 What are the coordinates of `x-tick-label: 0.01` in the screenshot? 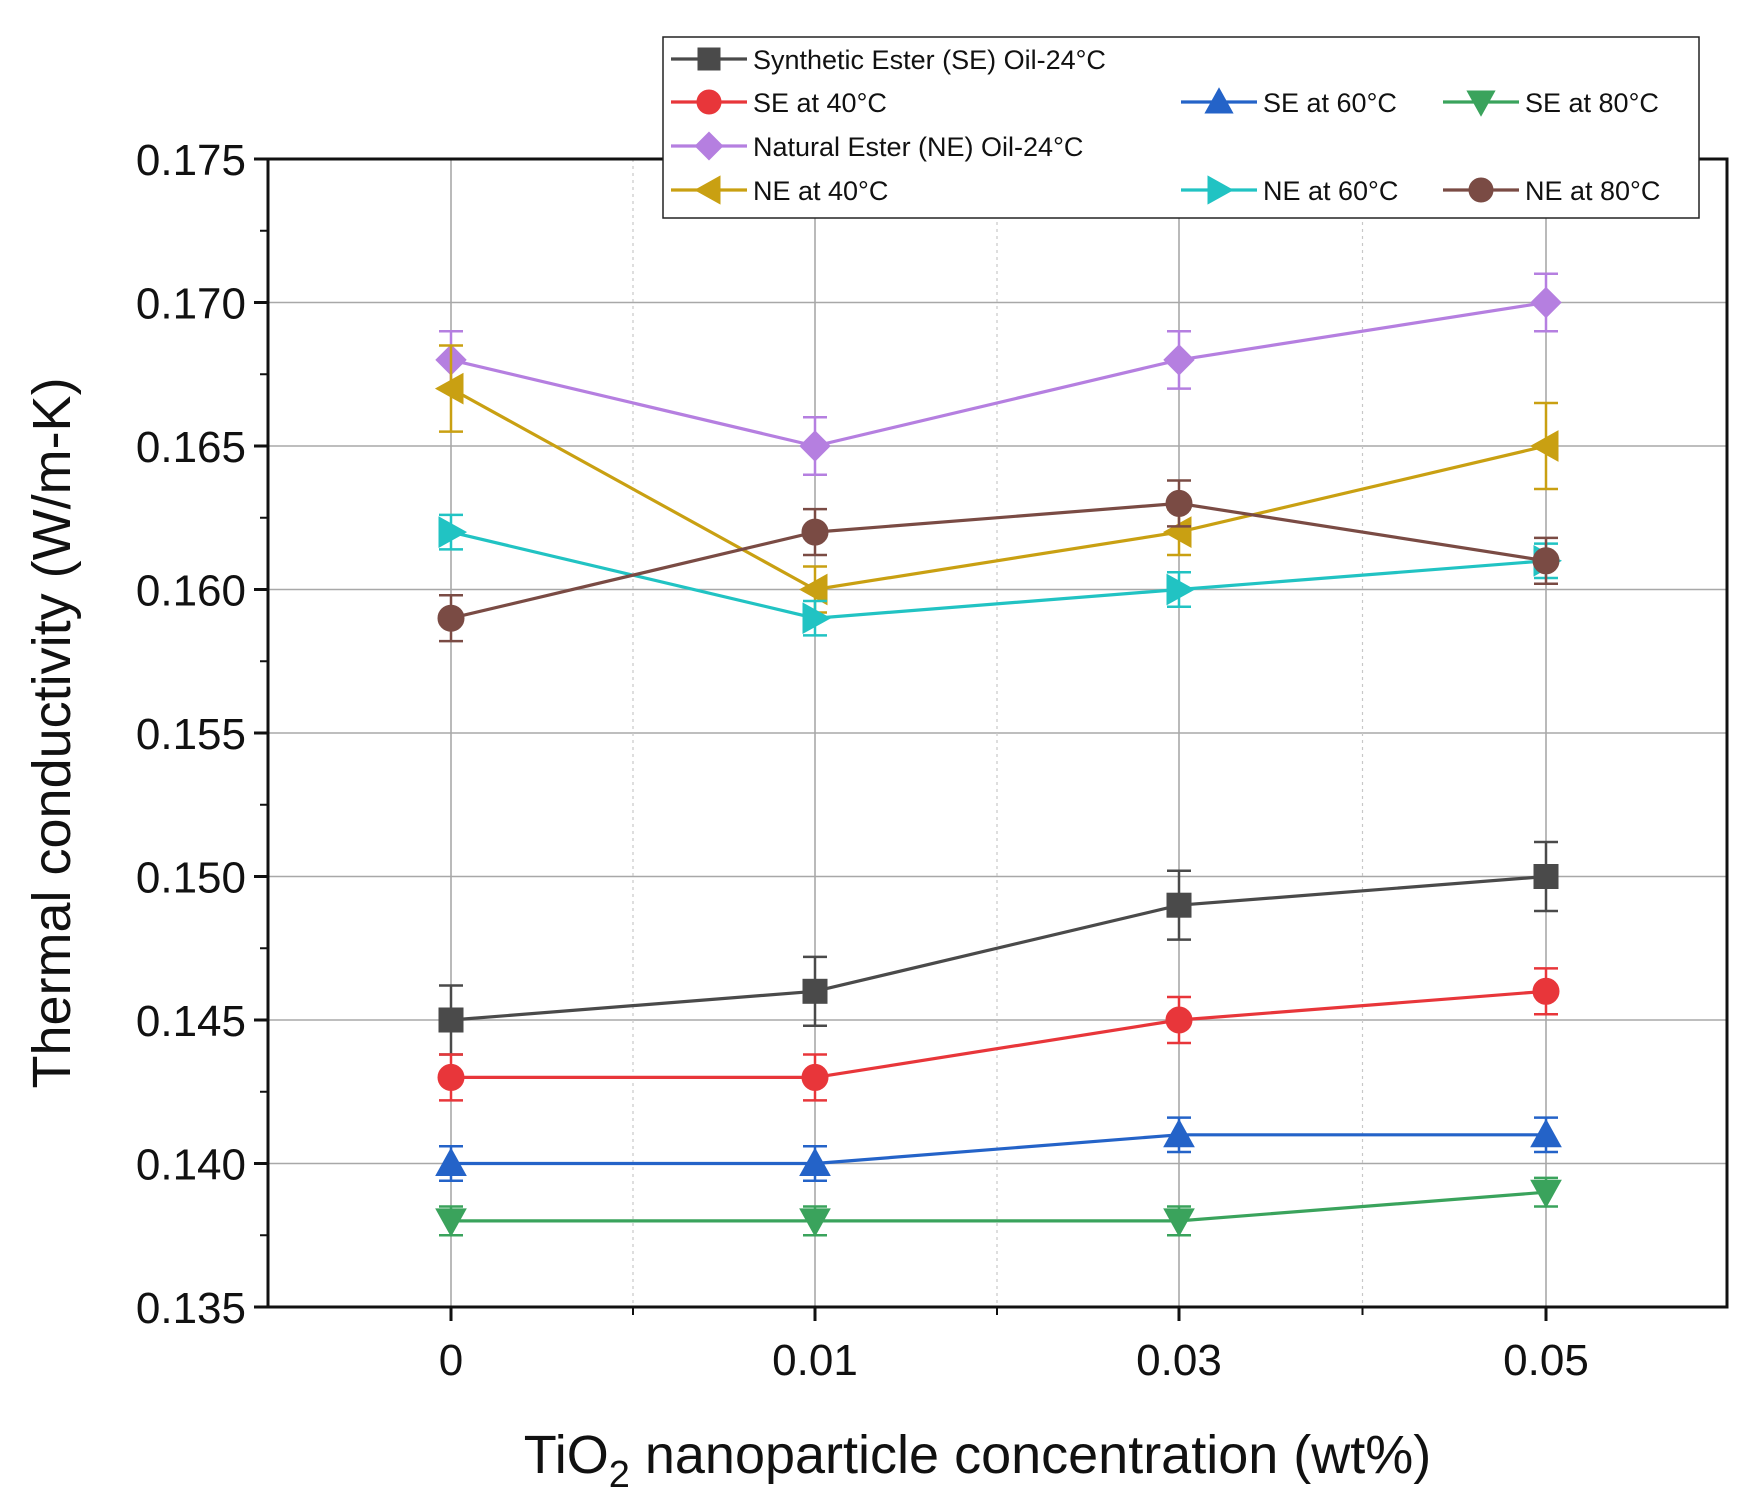 It's located at (815, 1360).